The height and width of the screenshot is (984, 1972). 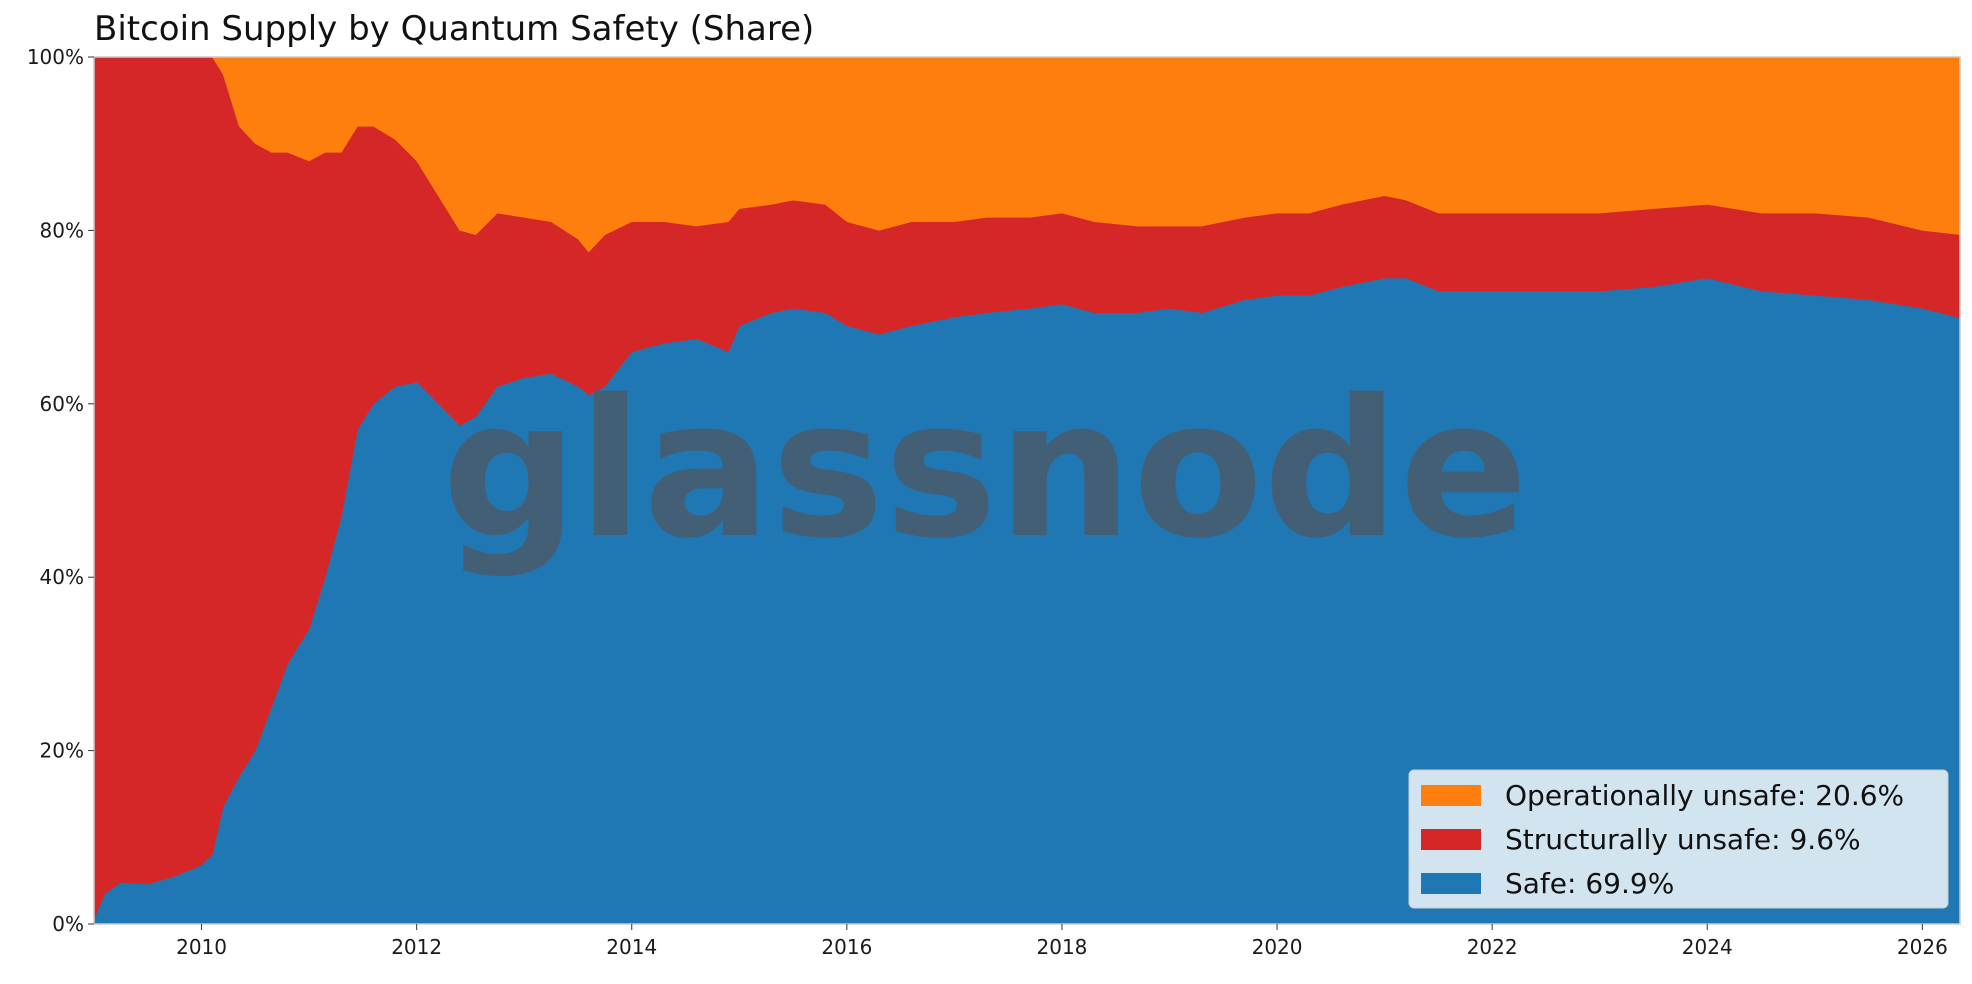 What do you see at coordinates (1683, 839) in the screenshot?
I see `legend-label: Structurally unsafe: 9.6%` at bounding box center [1683, 839].